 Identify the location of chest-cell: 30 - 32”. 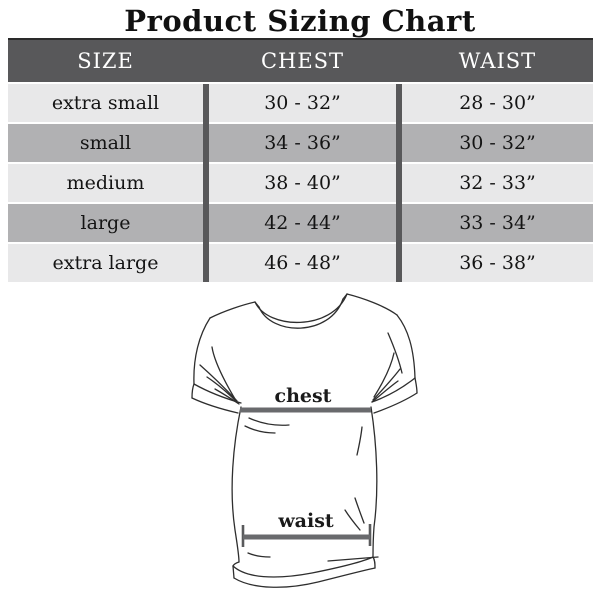
(302, 103).